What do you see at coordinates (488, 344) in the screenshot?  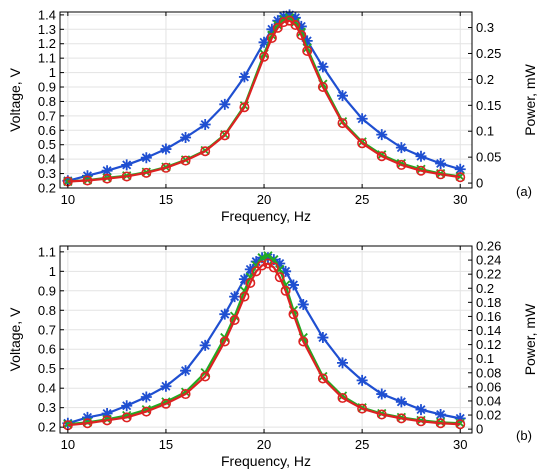 I see `y2-tick-label: 0.12` at bounding box center [488, 344].